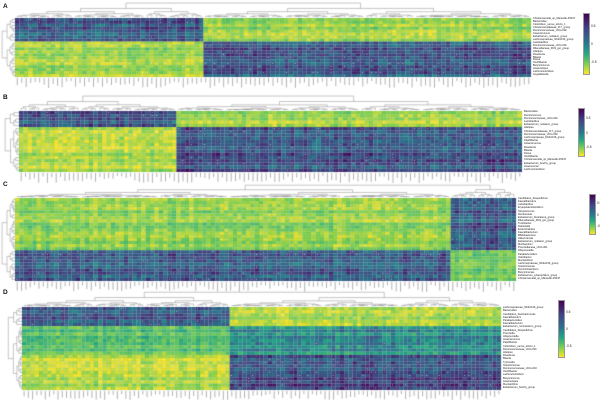 The image size is (600, 402). What do you see at coordinates (5, 292) in the screenshot?
I see `panel-label-d: D` at bounding box center [5, 292].